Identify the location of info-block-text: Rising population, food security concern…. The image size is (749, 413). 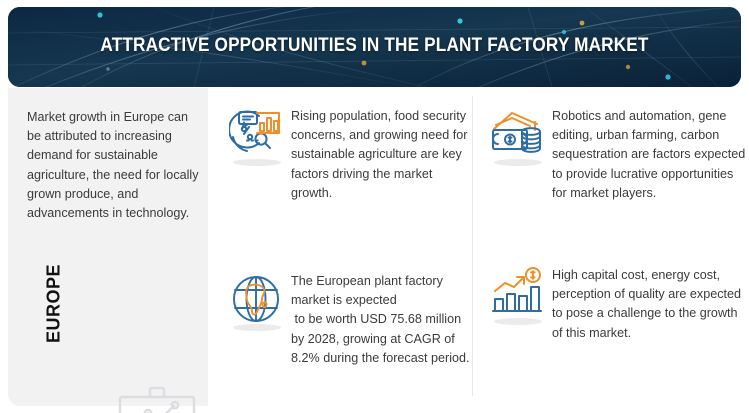
(381, 154).